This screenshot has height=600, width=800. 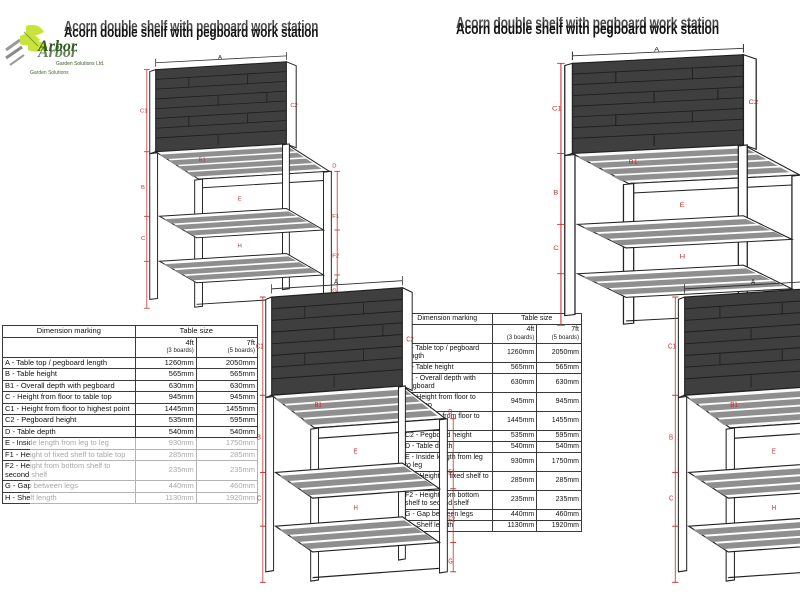 What do you see at coordinates (26, 45) in the screenshot?
I see `leaf-icon` at bounding box center [26, 45].